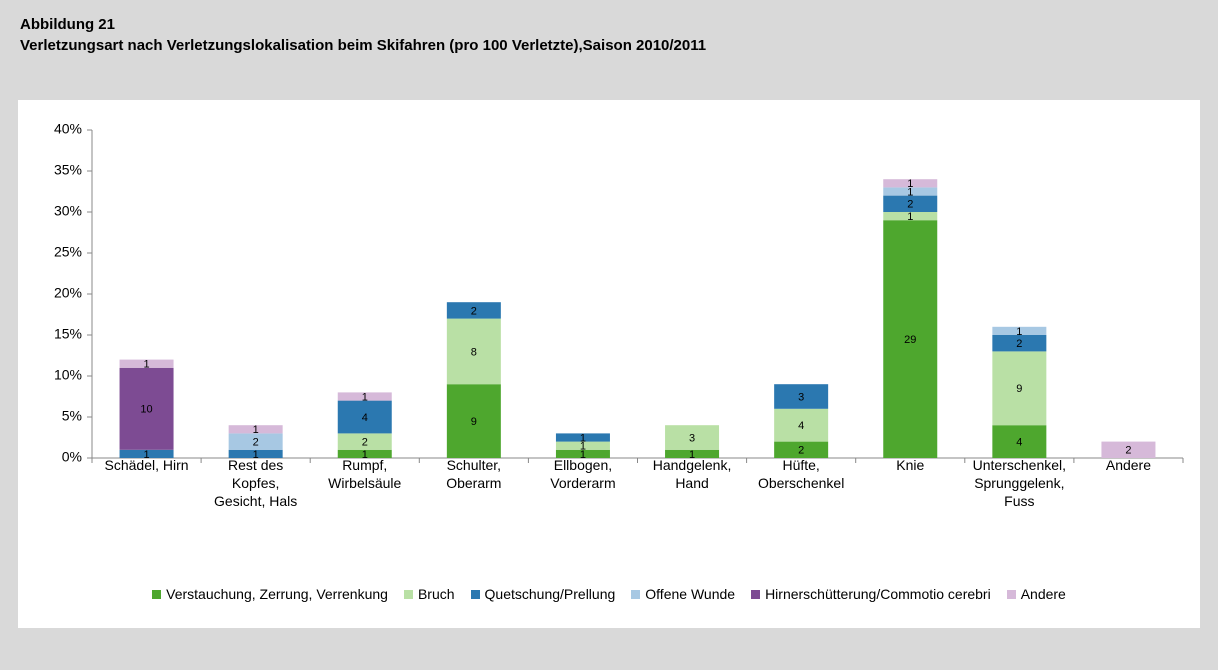 Image resolution: width=1218 pixels, height=670 pixels. Describe the element at coordinates (68, 129) in the screenshot. I see `y-tick-label: 40%` at that location.